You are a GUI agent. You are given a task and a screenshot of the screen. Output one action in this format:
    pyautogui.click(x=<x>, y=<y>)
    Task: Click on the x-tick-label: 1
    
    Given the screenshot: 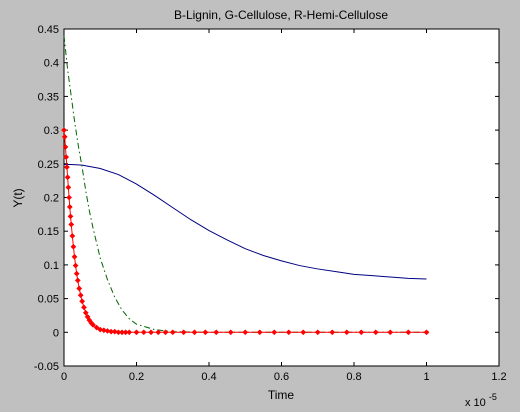 What is the action you would take?
    pyautogui.click(x=426, y=377)
    